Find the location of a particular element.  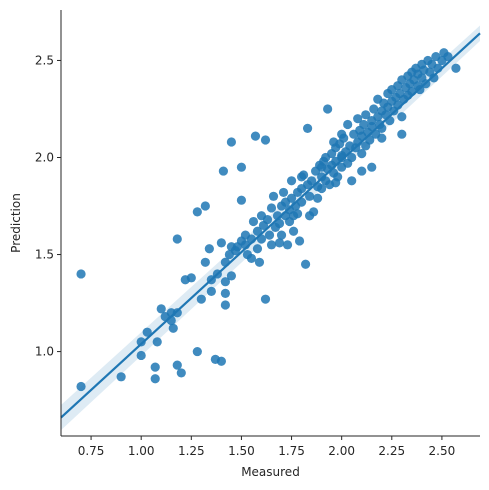

y-tick-label: 2.5 is located at coordinates (44, 60).